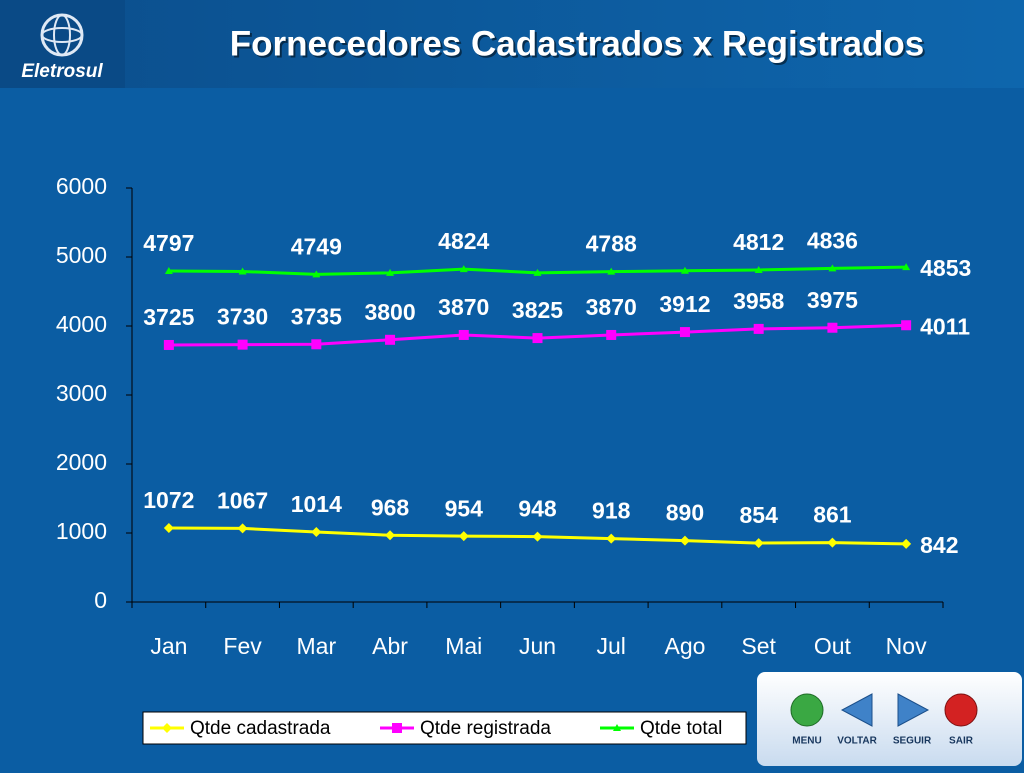 The width and height of the screenshot is (1024, 773). What do you see at coordinates (832, 300) in the screenshot?
I see `data-label: 3975` at bounding box center [832, 300].